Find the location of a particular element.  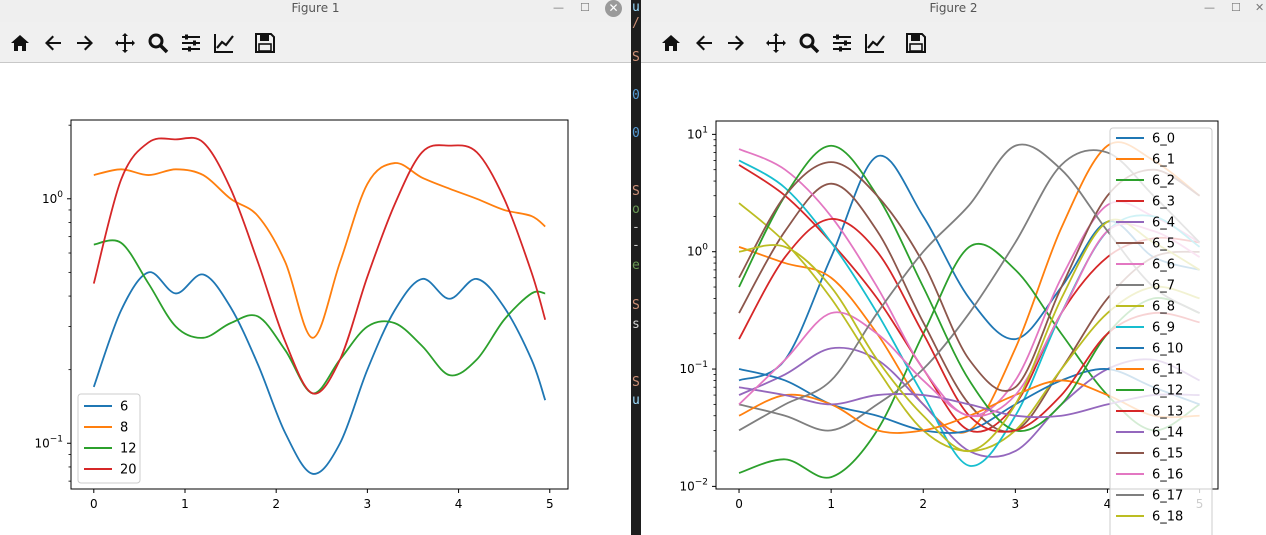

legend-label-6_17: 6_17 is located at coordinates (1167, 496).